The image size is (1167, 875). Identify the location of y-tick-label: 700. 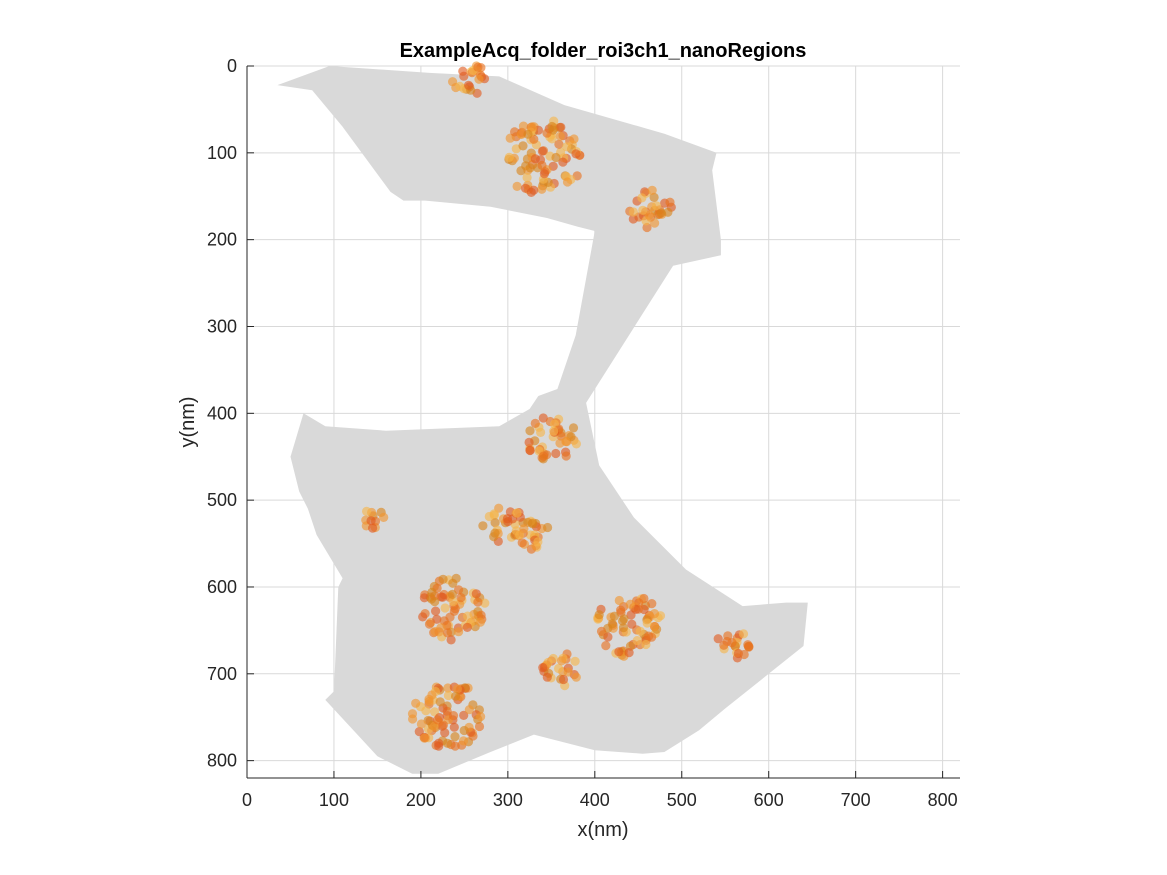
(222, 674).